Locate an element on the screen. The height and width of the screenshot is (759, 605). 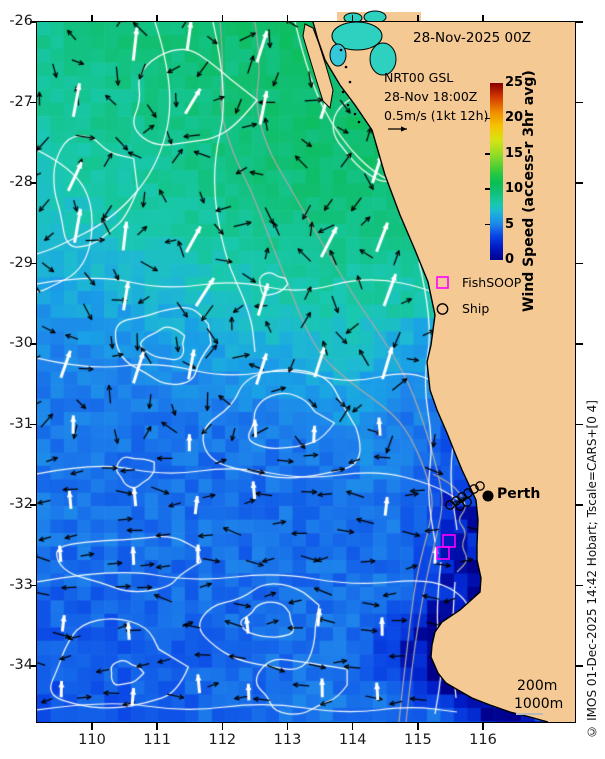
x-axis-label: 115 is located at coordinates (418, 740).